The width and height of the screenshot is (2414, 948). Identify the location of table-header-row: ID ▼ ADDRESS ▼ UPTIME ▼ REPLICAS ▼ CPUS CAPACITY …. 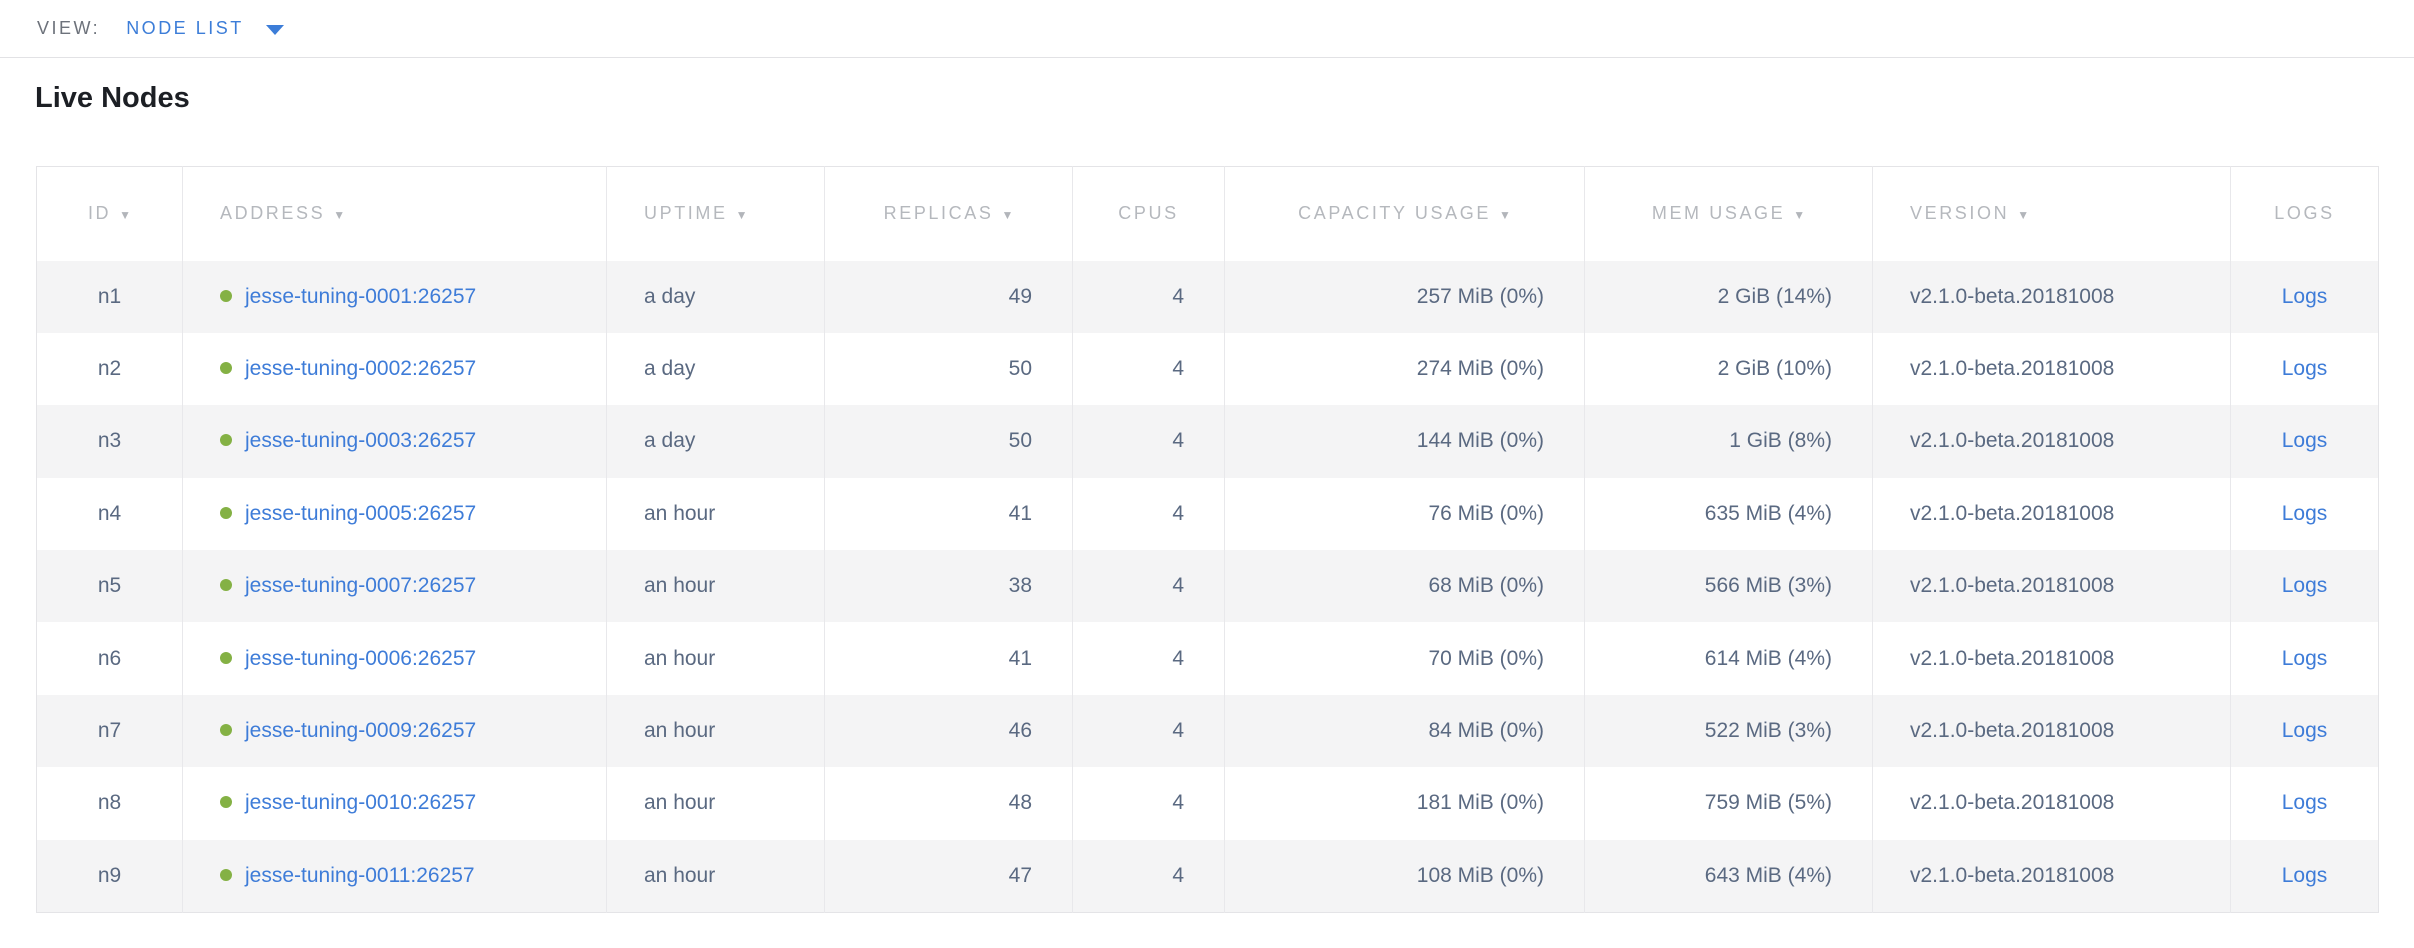
(1207, 213).